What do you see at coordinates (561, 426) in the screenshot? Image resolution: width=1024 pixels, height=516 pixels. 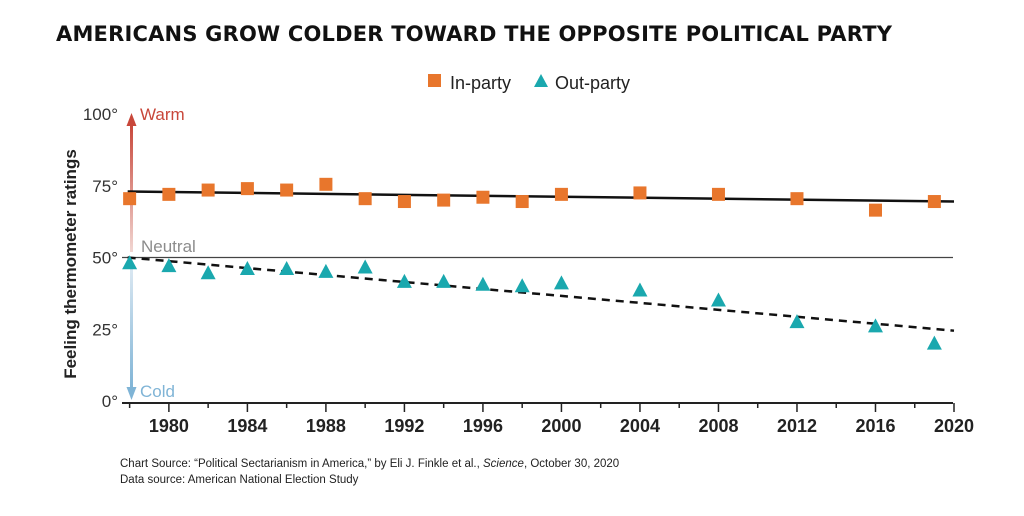 I see `x-tick-label: 2000` at bounding box center [561, 426].